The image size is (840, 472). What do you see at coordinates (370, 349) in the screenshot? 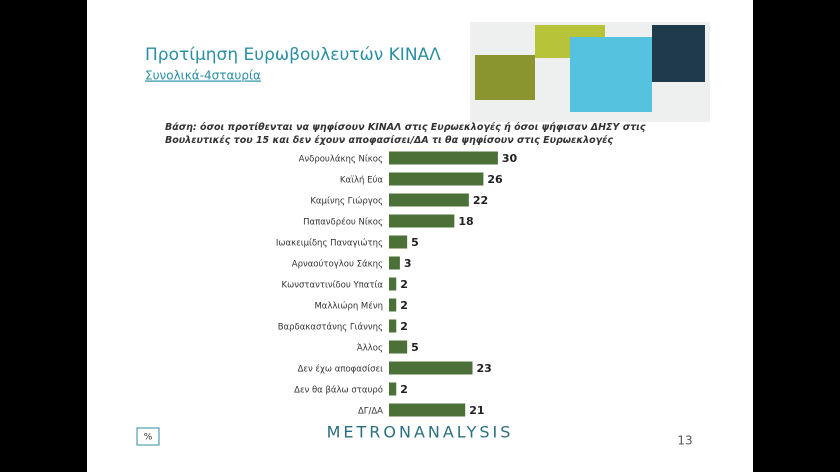
I see `category-label: Άλλος` at bounding box center [370, 349].